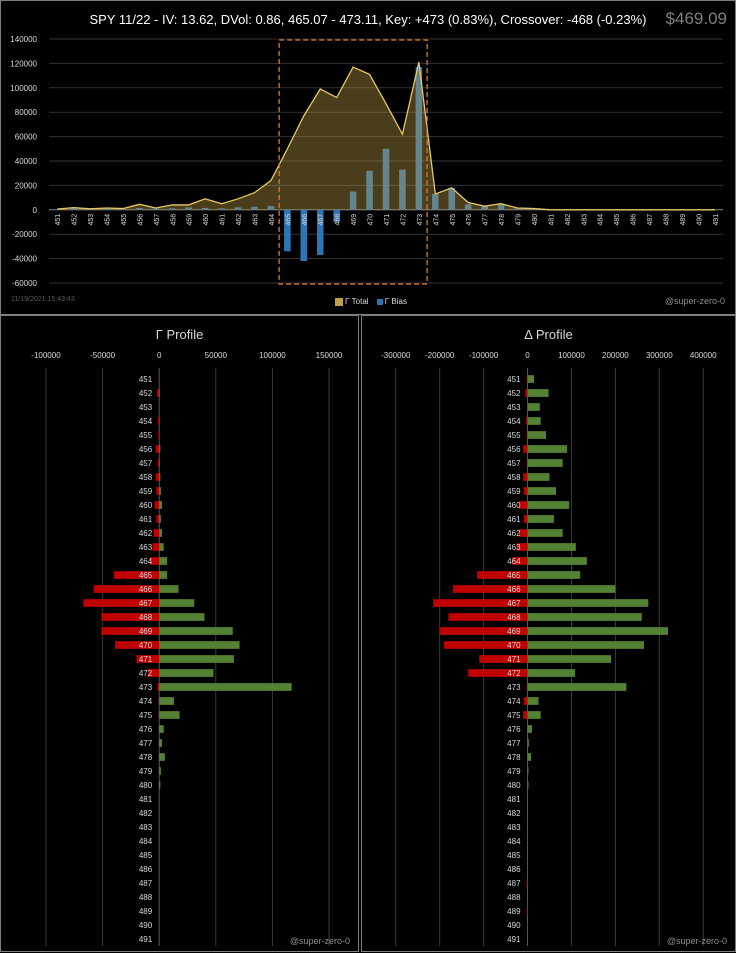  What do you see at coordinates (514, 491) in the screenshot?
I see `strike-label: 459` at bounding box center [514, 491].